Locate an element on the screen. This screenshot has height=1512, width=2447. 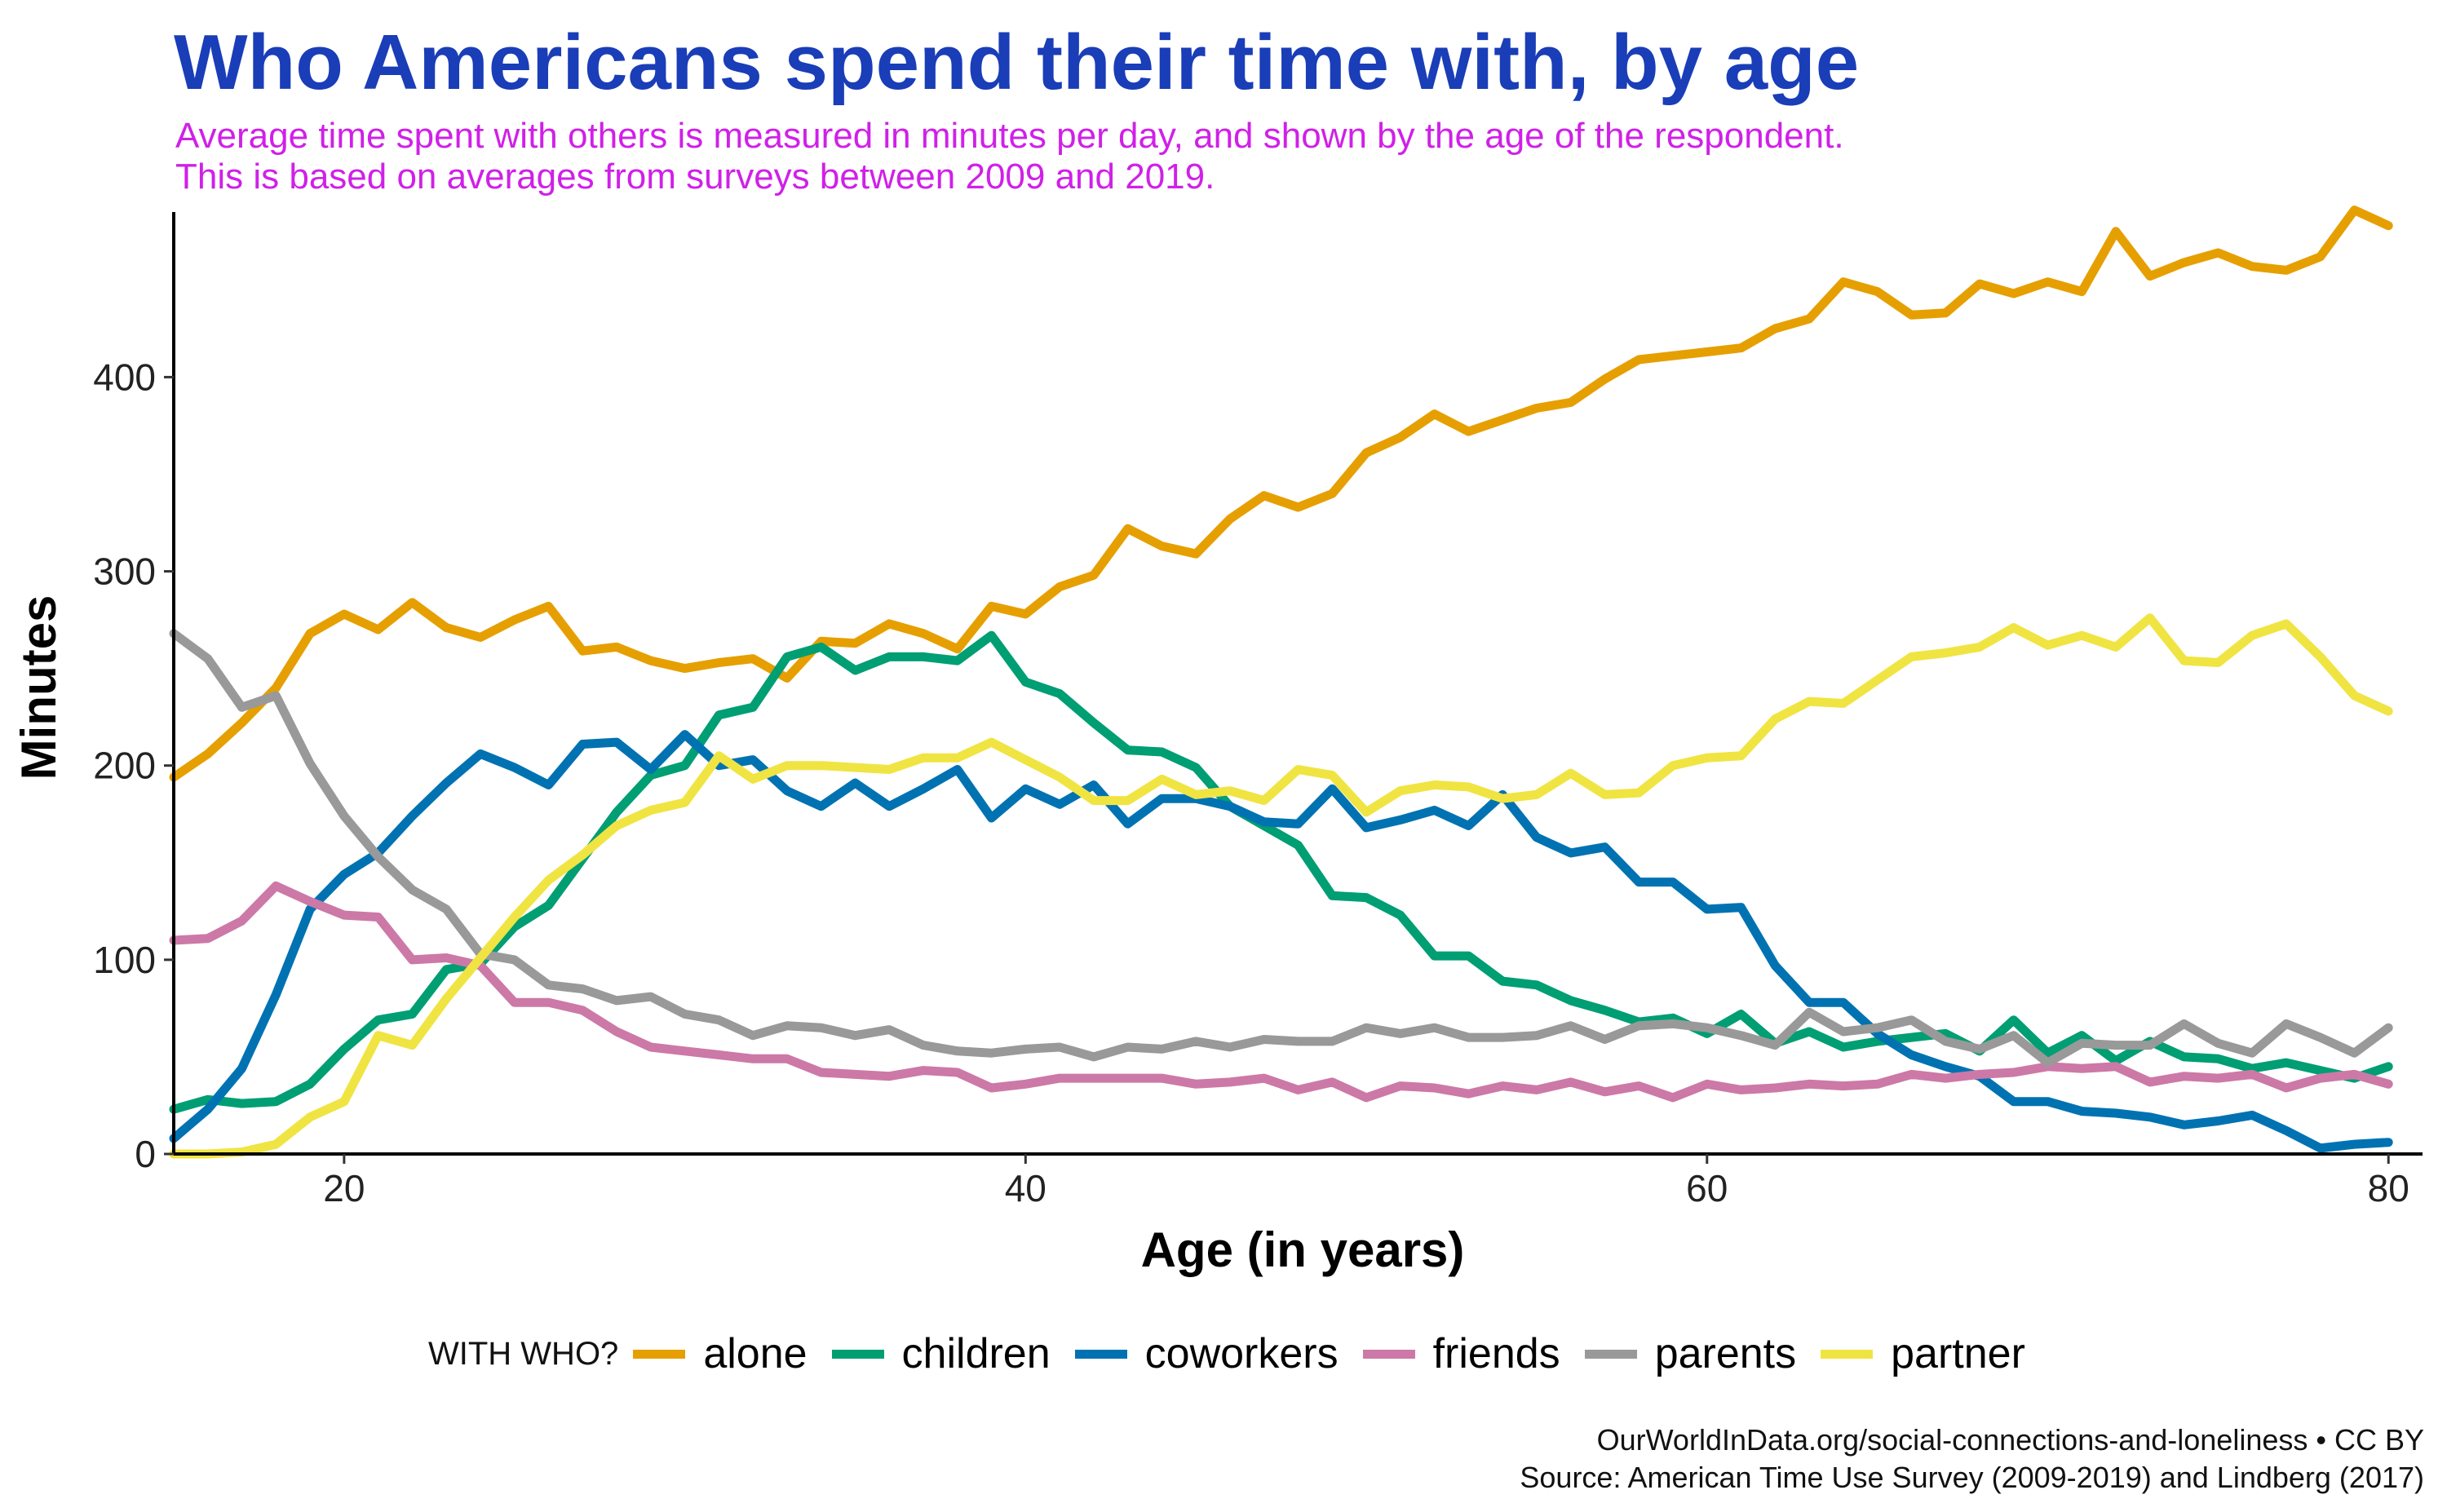
legend-item-parents: parents is located at coordinates (1690, 1353).